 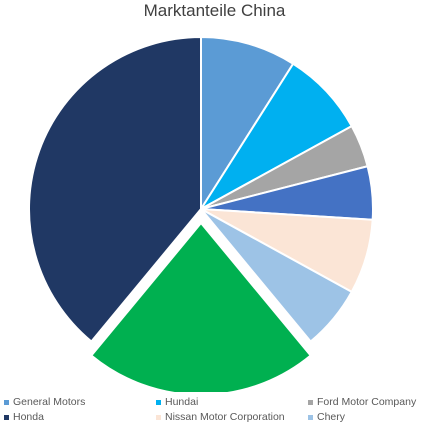 I want to click on legend-item: Chery, so click(x=326, y=417).